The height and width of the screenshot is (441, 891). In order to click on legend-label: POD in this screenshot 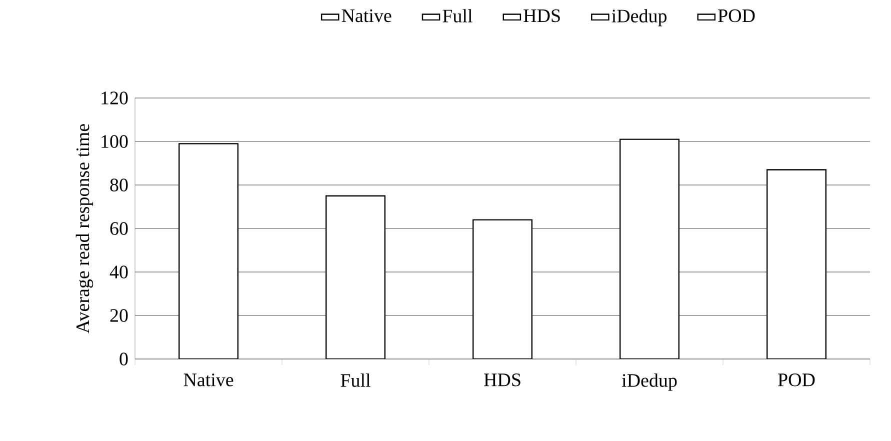, I will do `click(736, 15)`.